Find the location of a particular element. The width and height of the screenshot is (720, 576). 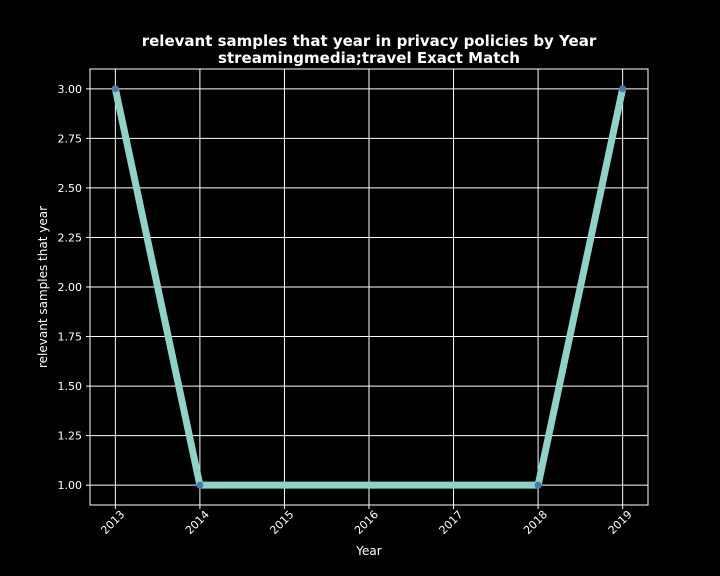

y-tick-label: 2.75 is located at coordinates (70, 138).